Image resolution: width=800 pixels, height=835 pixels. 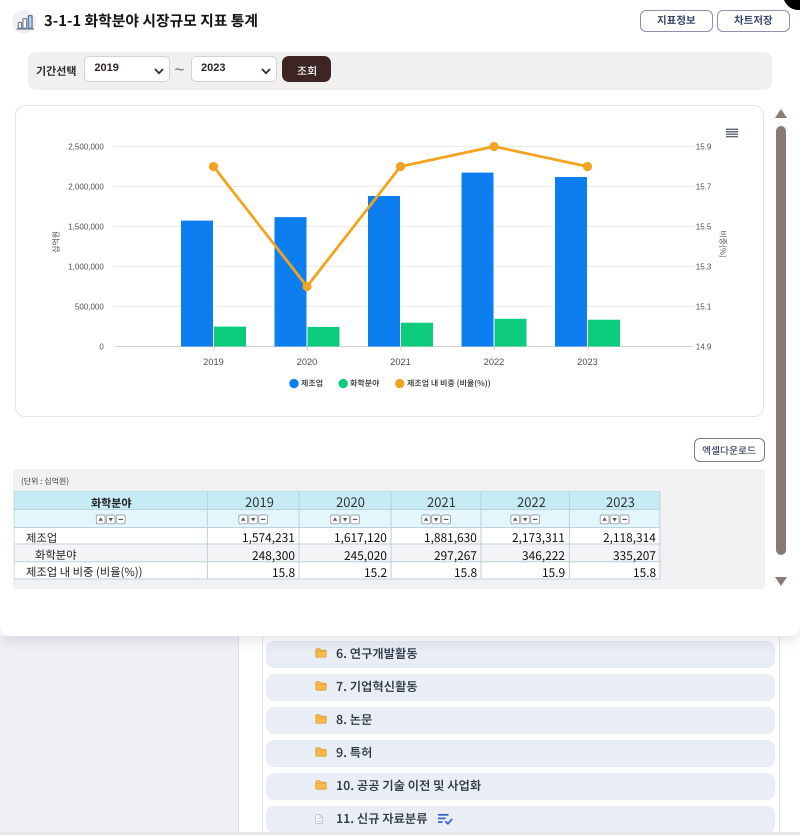 I want to click on svg-text: 2022, so click(x=494, y=362).